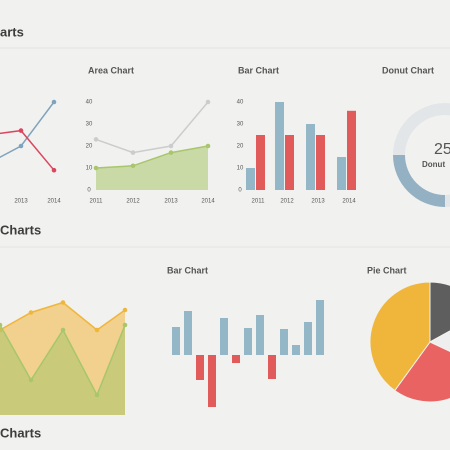 The width and height of the screenshot is (450, 450). What do you see at coordinates (408, 70) in the screenshot?
I see `chart-title: Donut Chart` at bounding box center [408, 70].